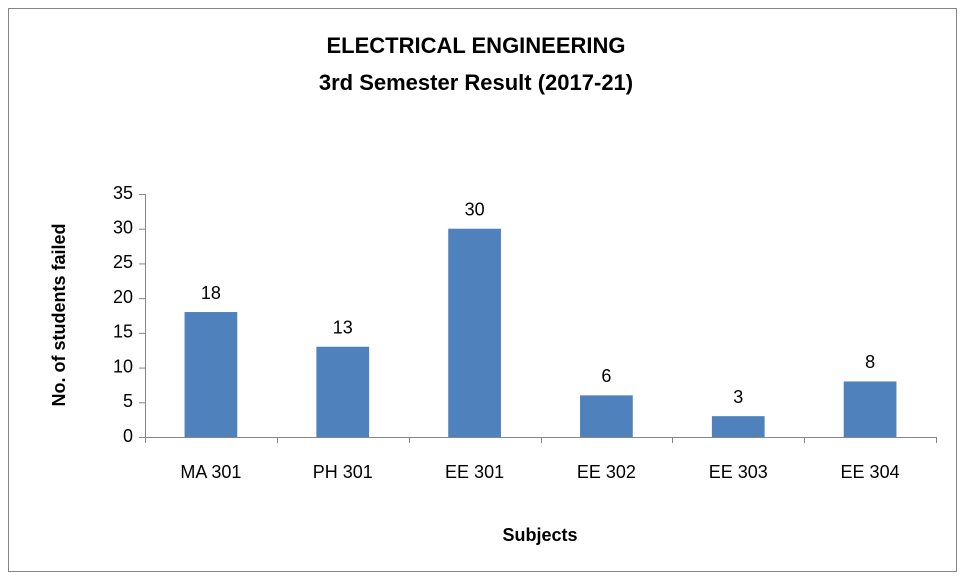  I want to click on data-label: 8, so click(870, 362).